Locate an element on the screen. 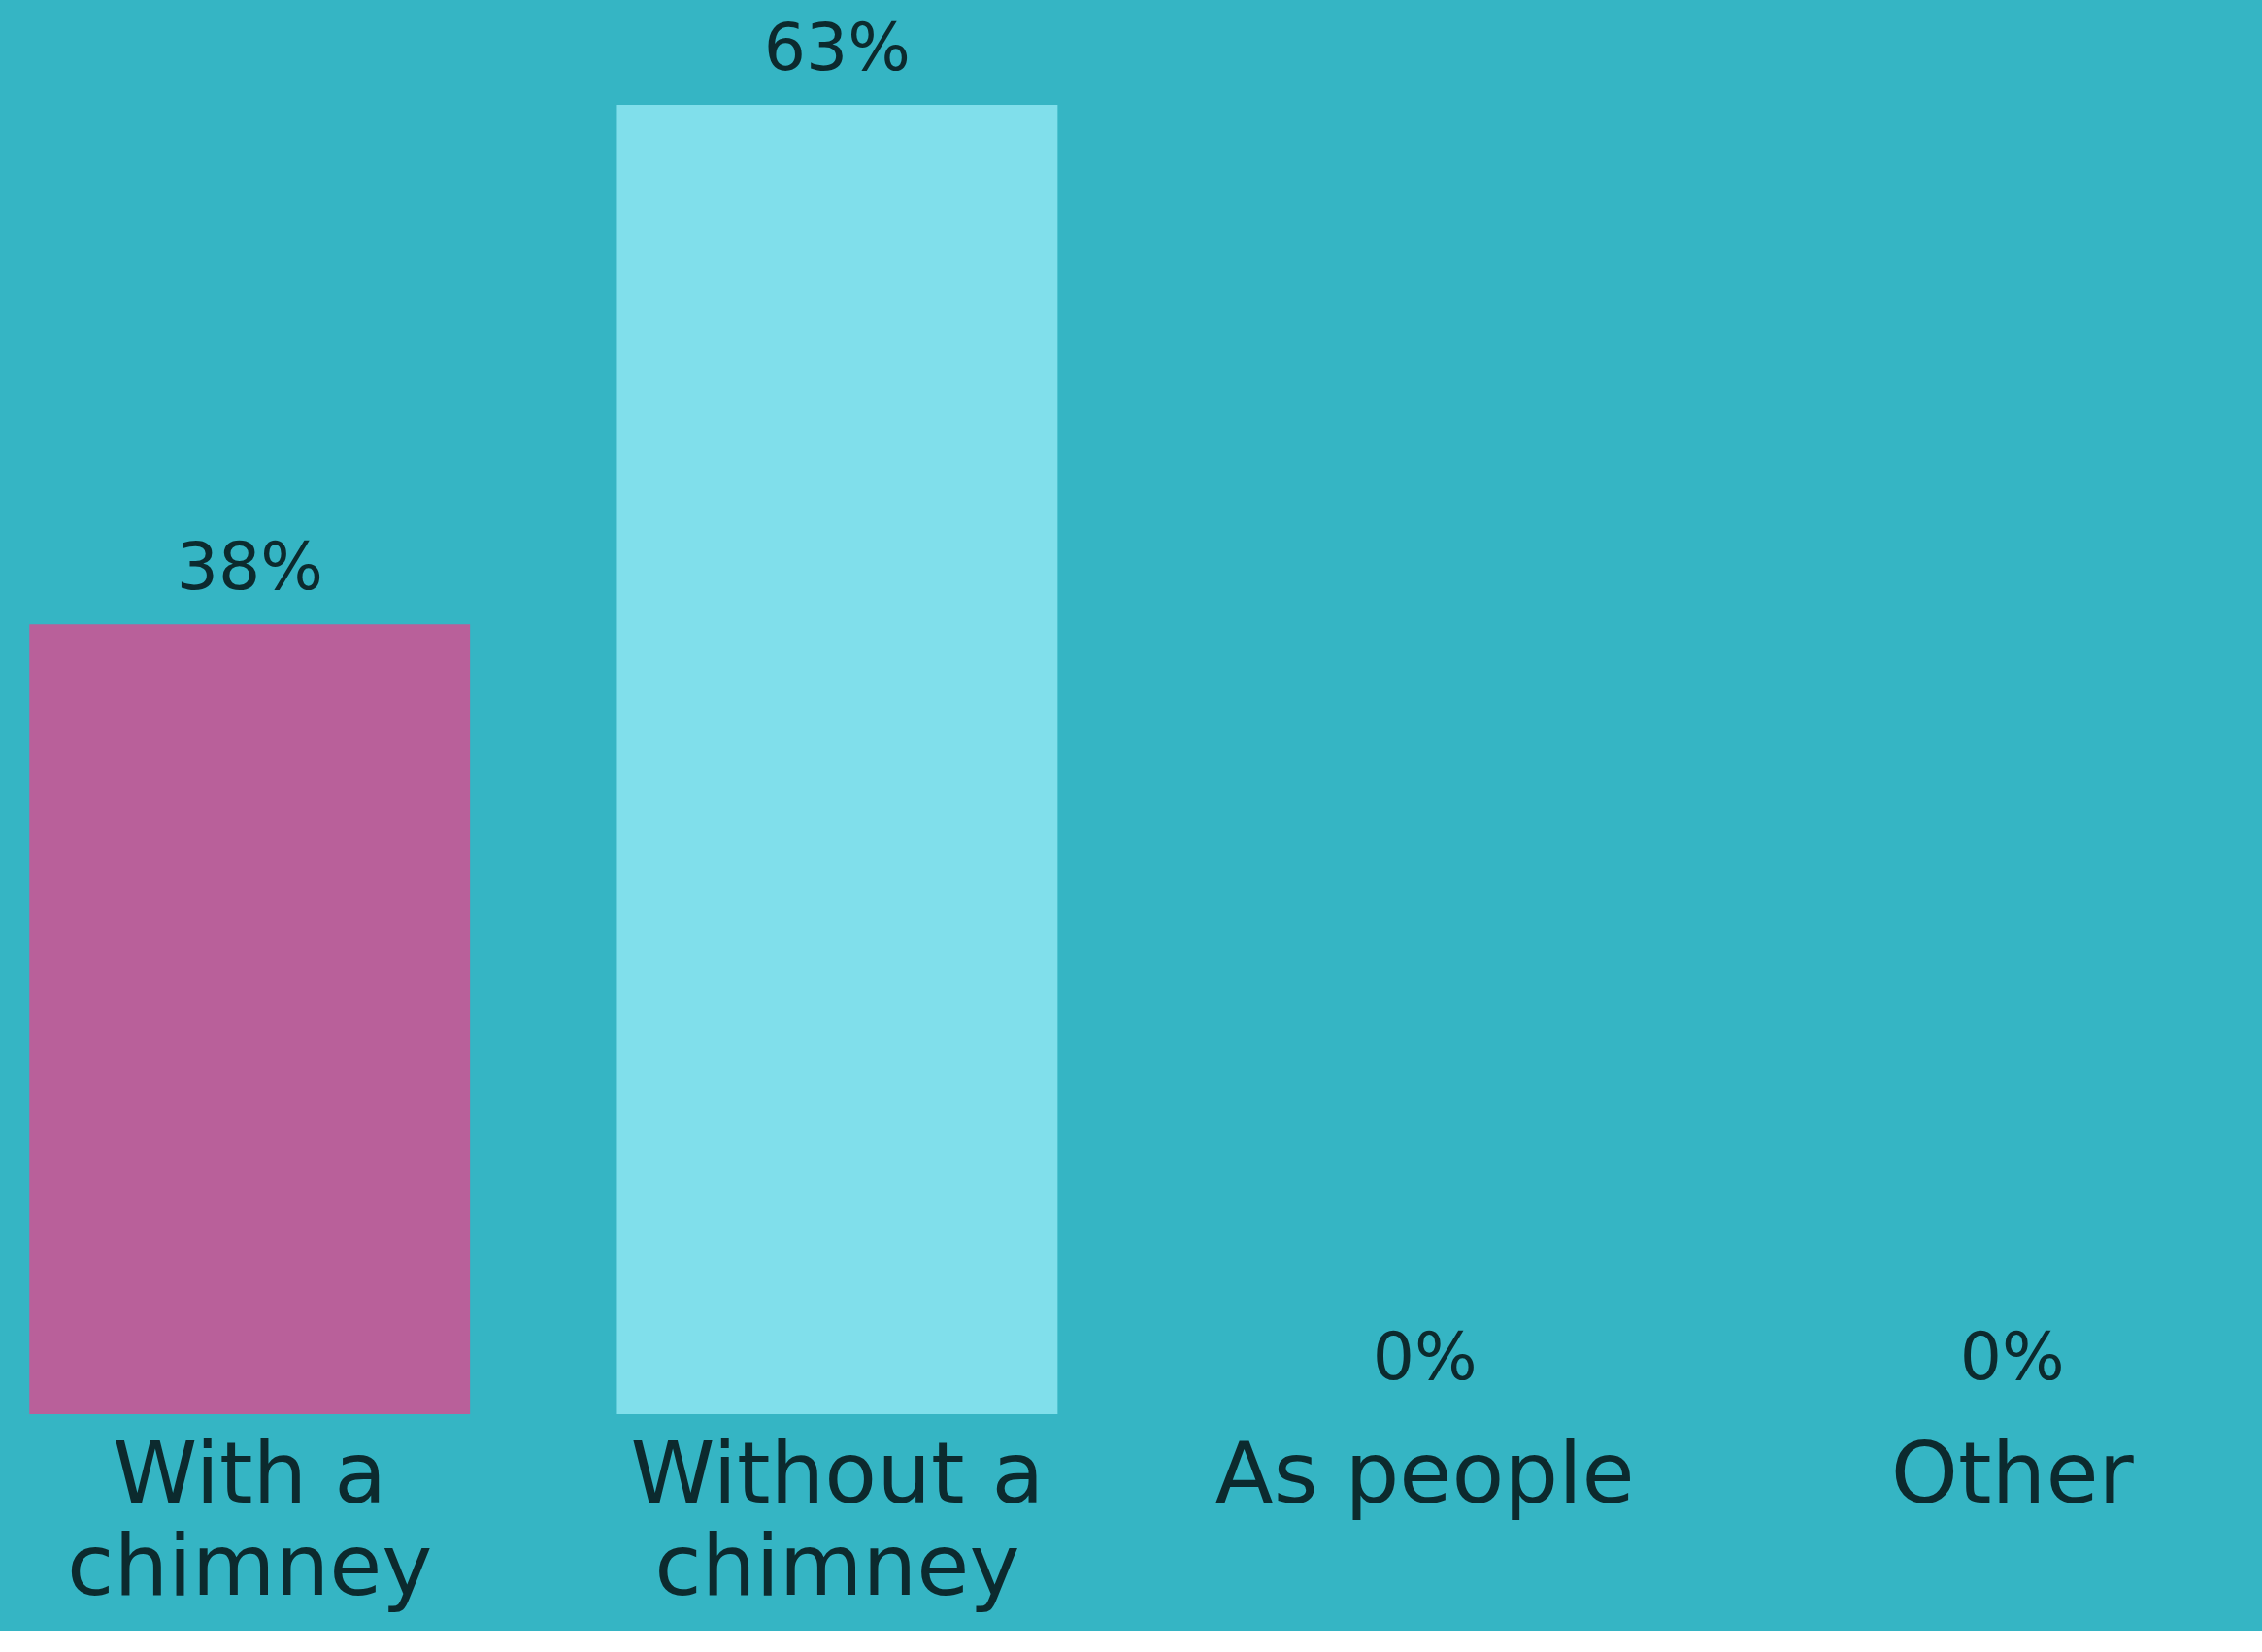 The image size is (2262, 1652). data-label: 63% is located at coordinates (837, 47).